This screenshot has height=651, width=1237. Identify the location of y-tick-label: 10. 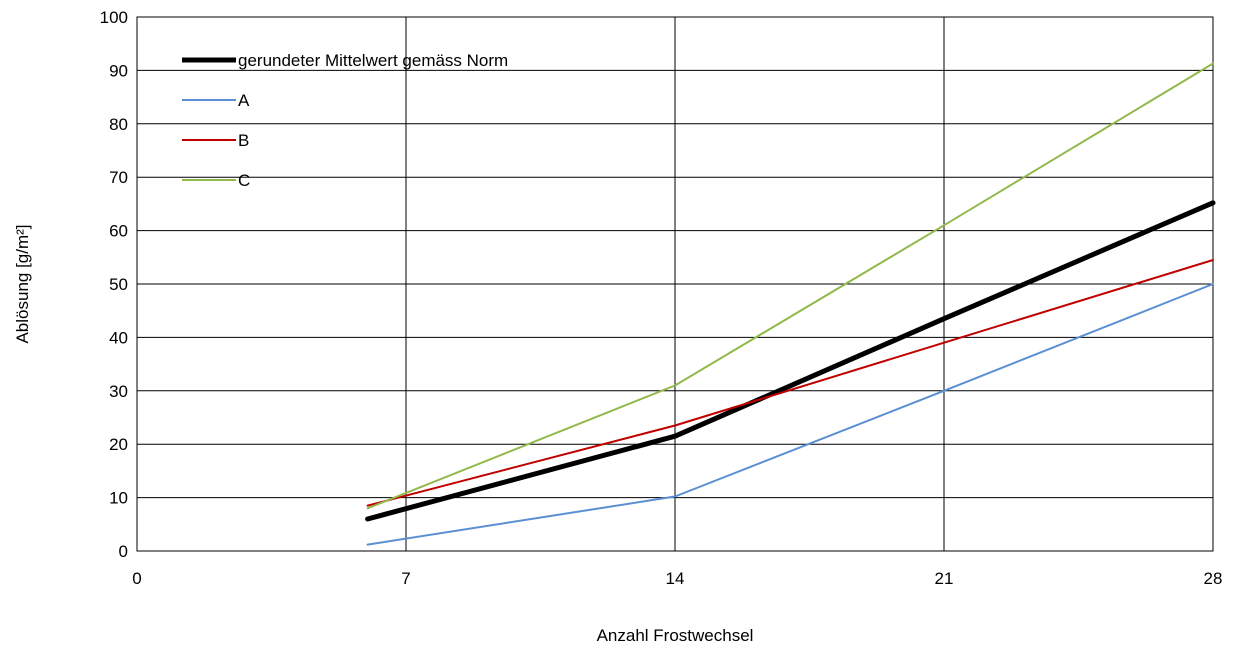
(118, 498).